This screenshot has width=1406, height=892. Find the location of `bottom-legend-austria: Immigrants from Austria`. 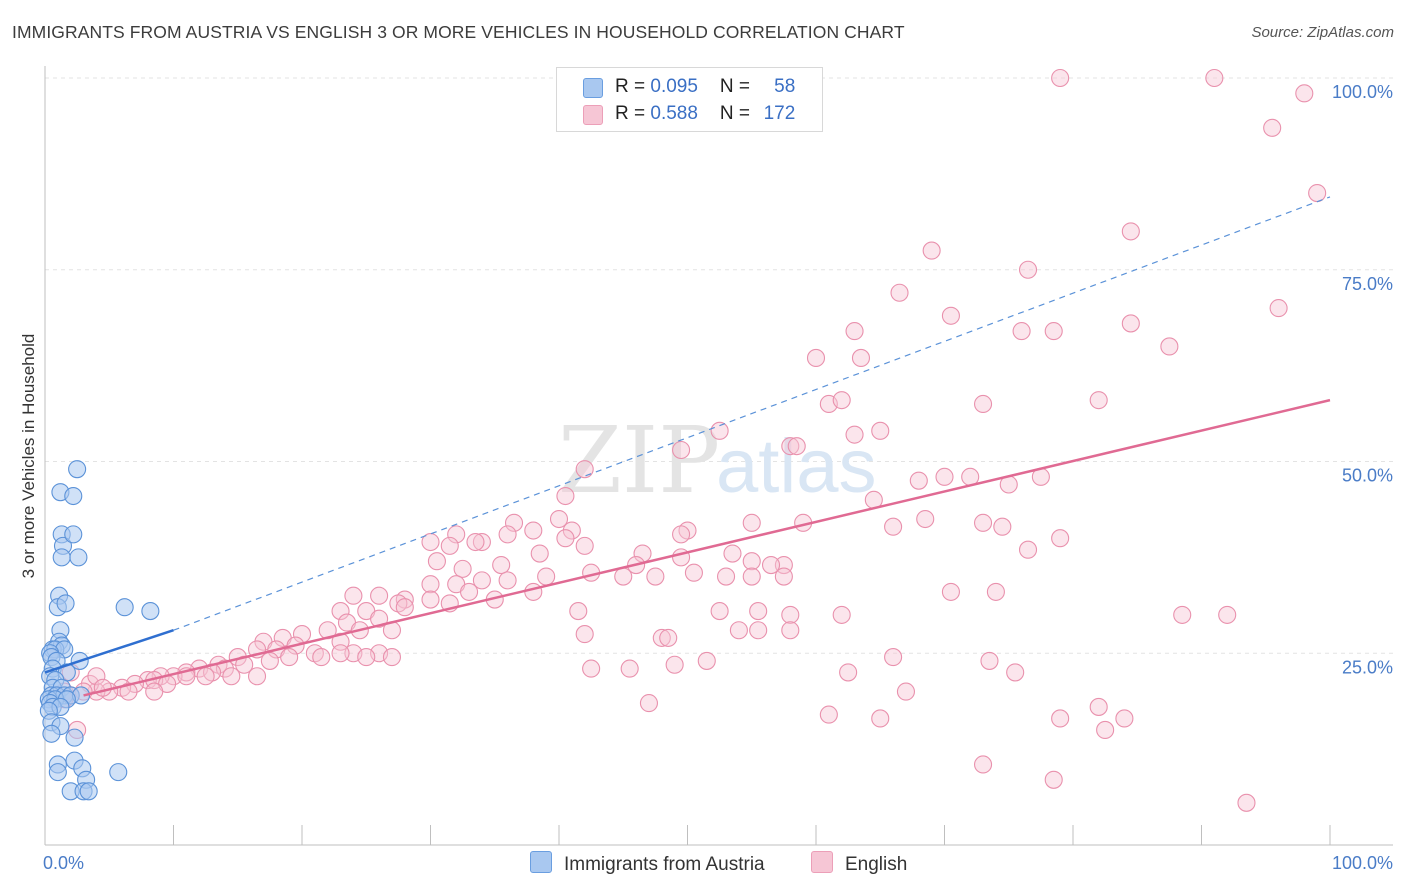

bottom-legend-austria: Immigrants from Austria is located at coordinates (647, 863).